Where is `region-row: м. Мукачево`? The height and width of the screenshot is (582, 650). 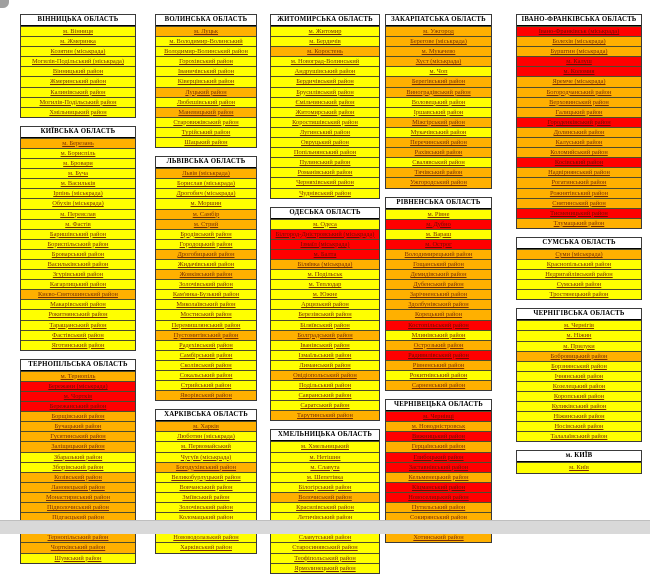 region-row: м. Мукачево is located at coordinates (438, 51).